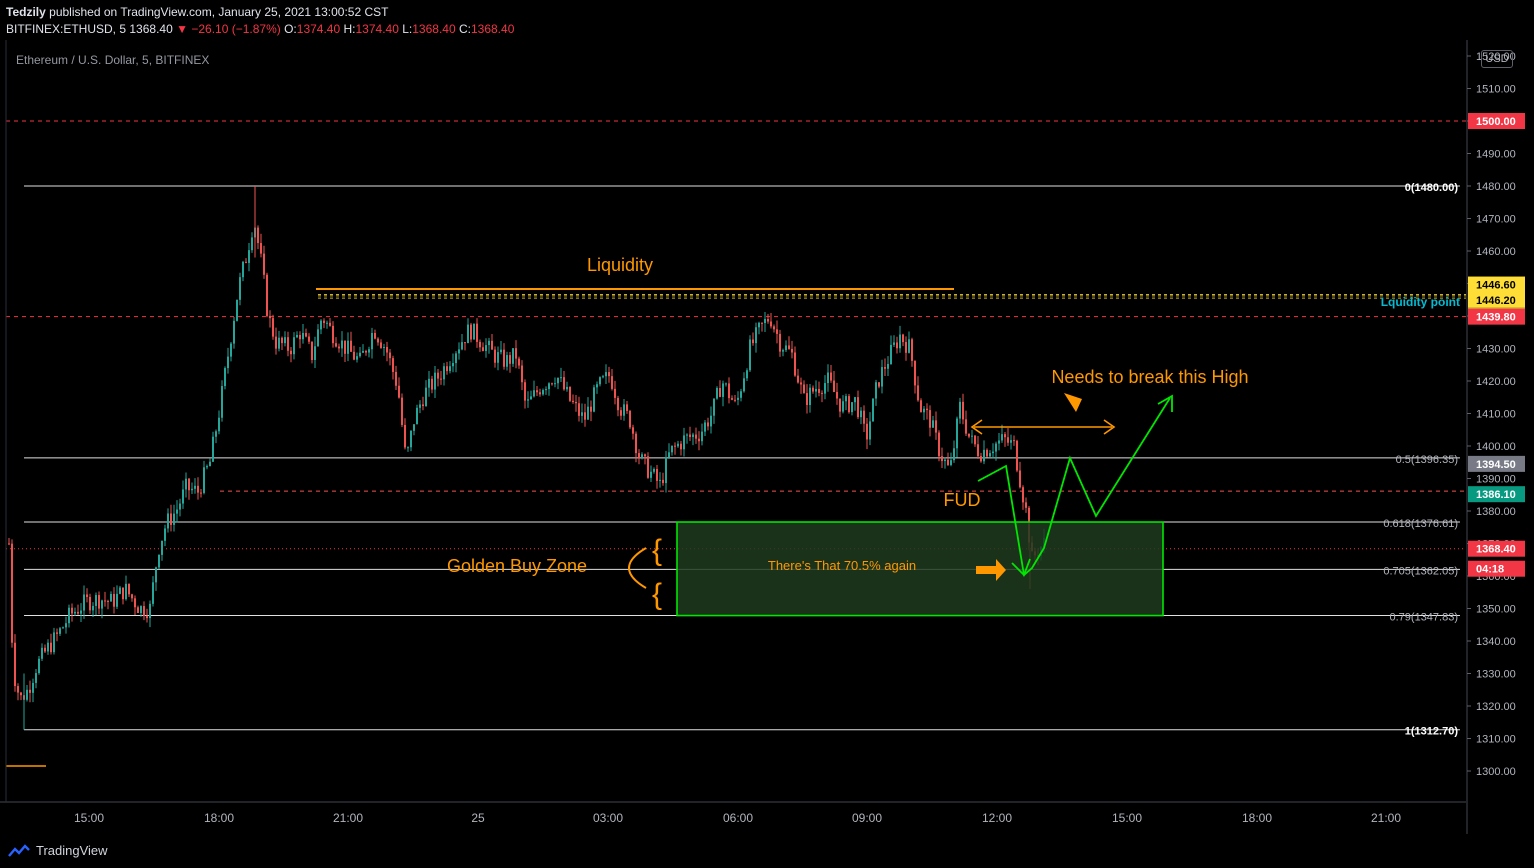  What do you see at coordinates (26, 12) in the screenshot?
I see `author-name: Tedzily` at bounding box center [26, 12].